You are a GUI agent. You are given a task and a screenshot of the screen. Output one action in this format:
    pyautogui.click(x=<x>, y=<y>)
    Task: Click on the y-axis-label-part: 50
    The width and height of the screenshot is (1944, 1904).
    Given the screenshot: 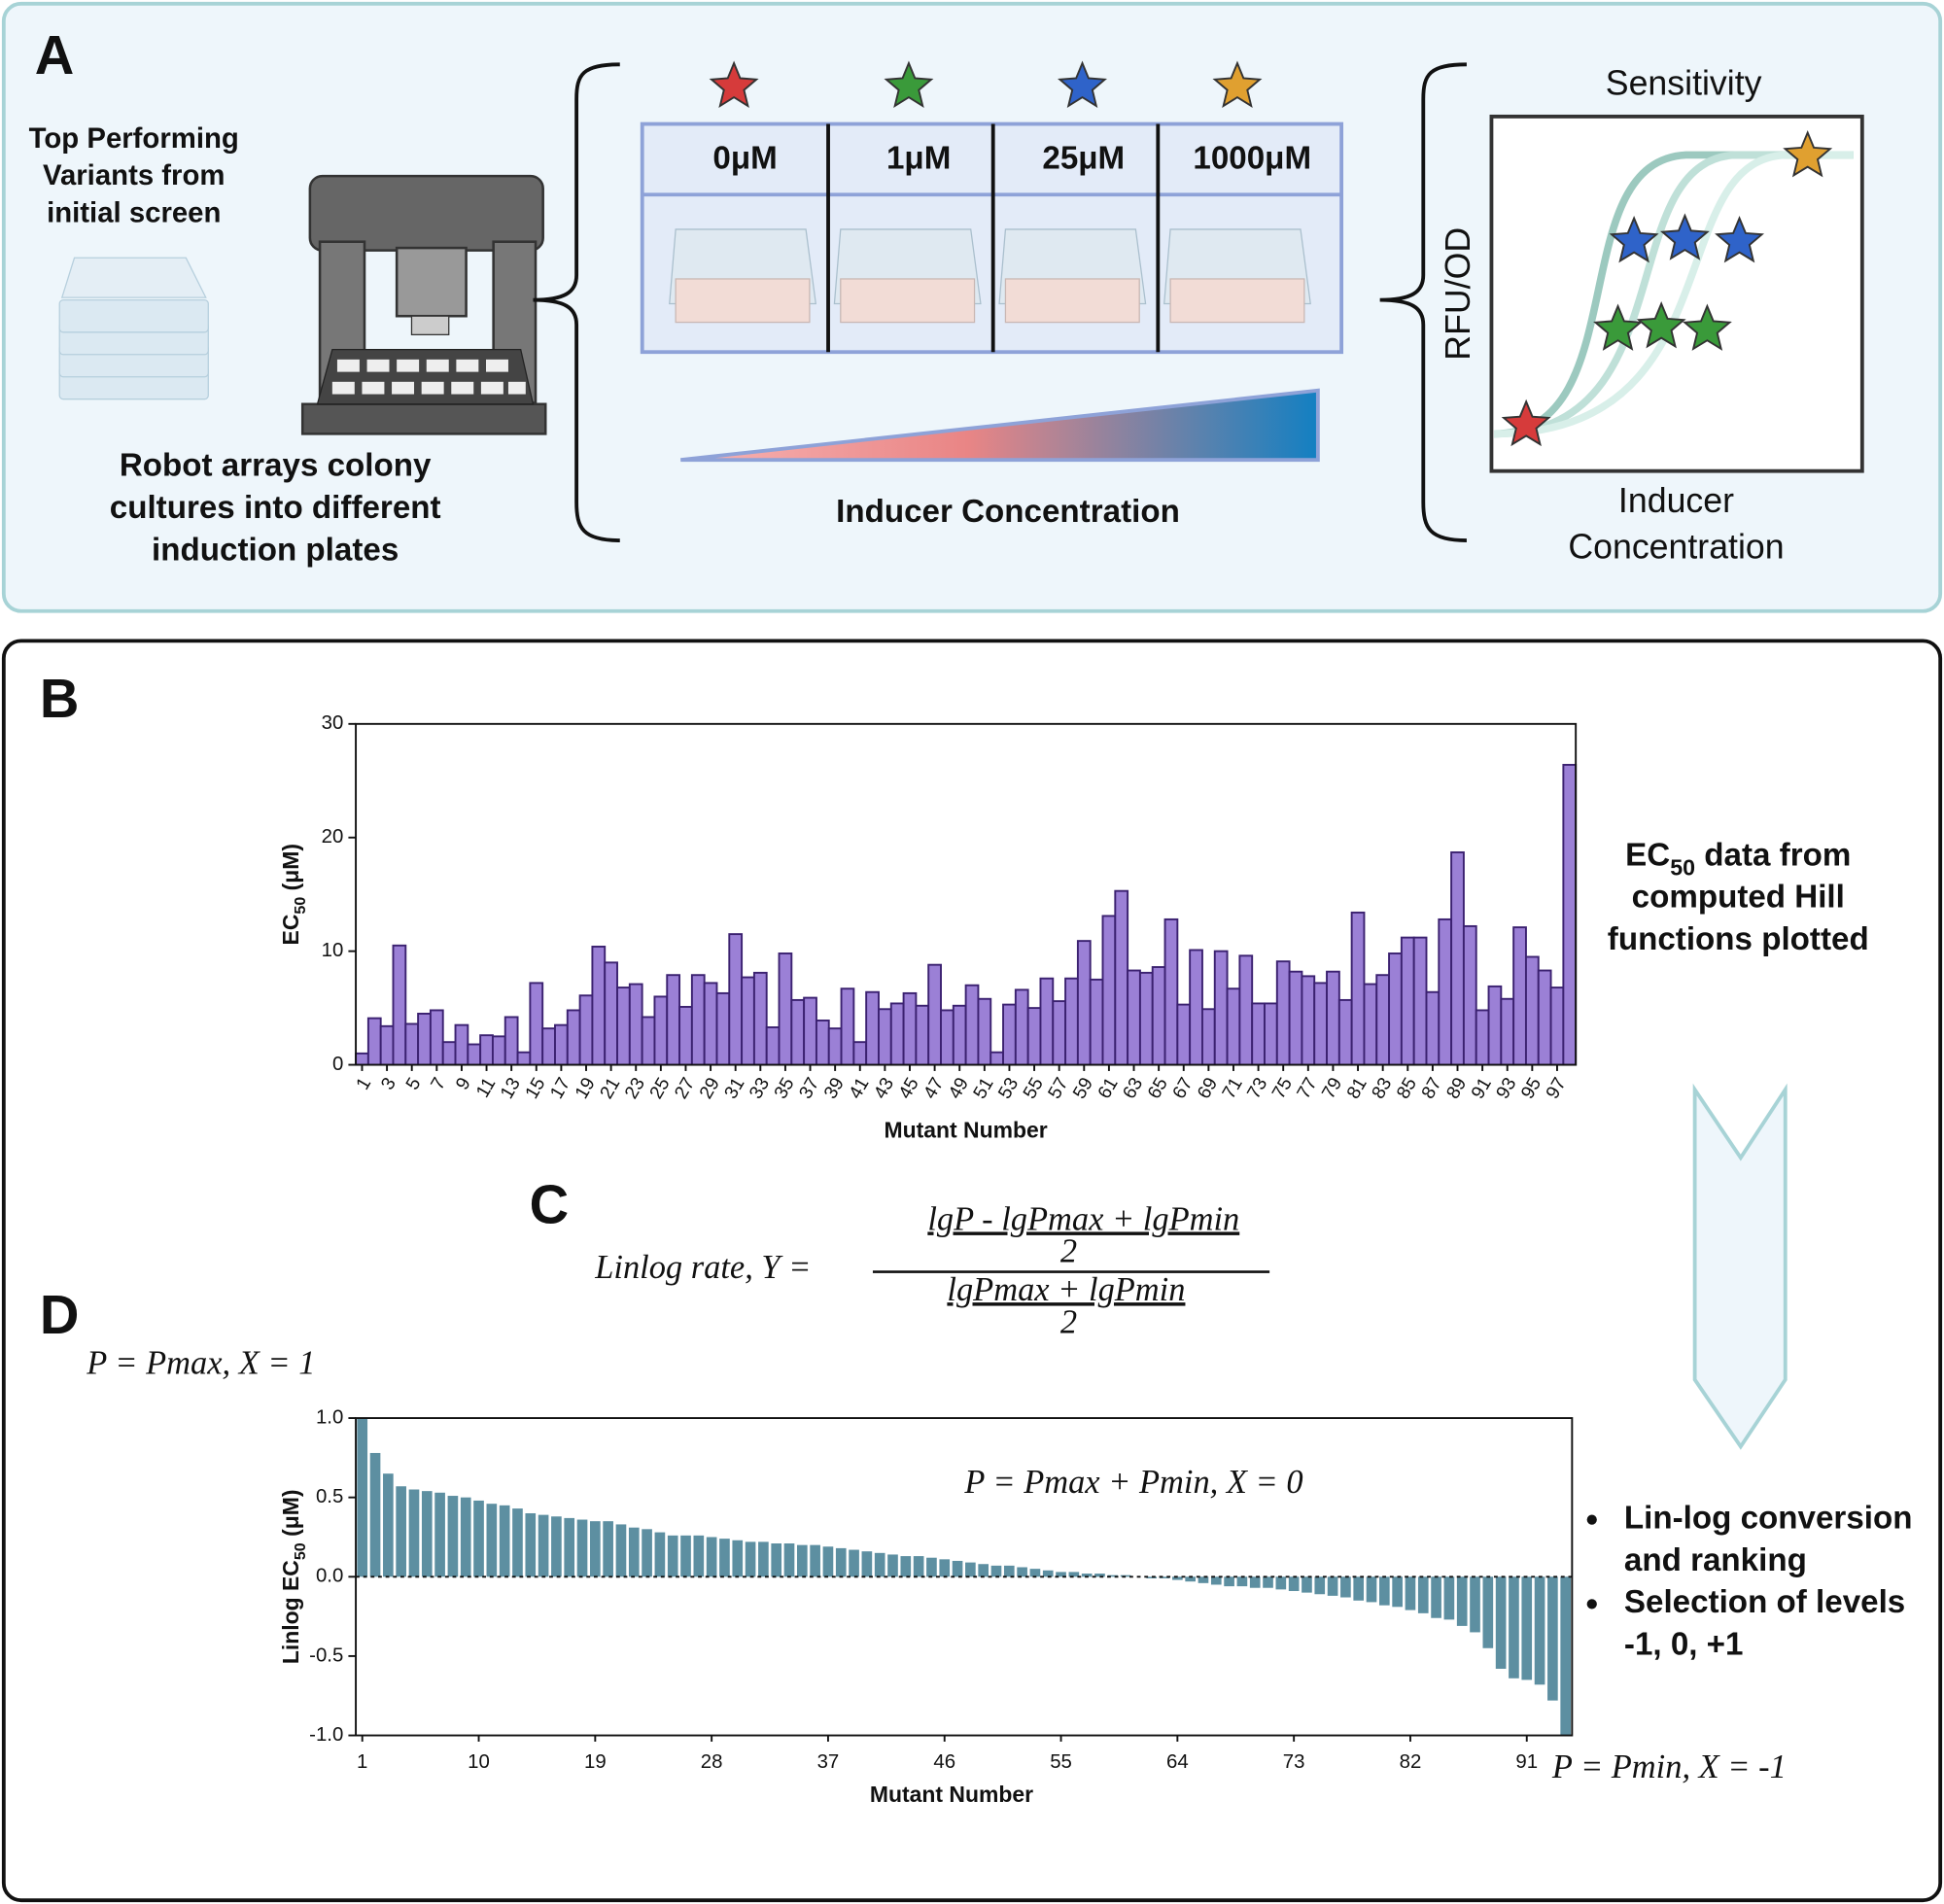 What is the action you would take?
    pyautogui.click(x=300, y=906)
    